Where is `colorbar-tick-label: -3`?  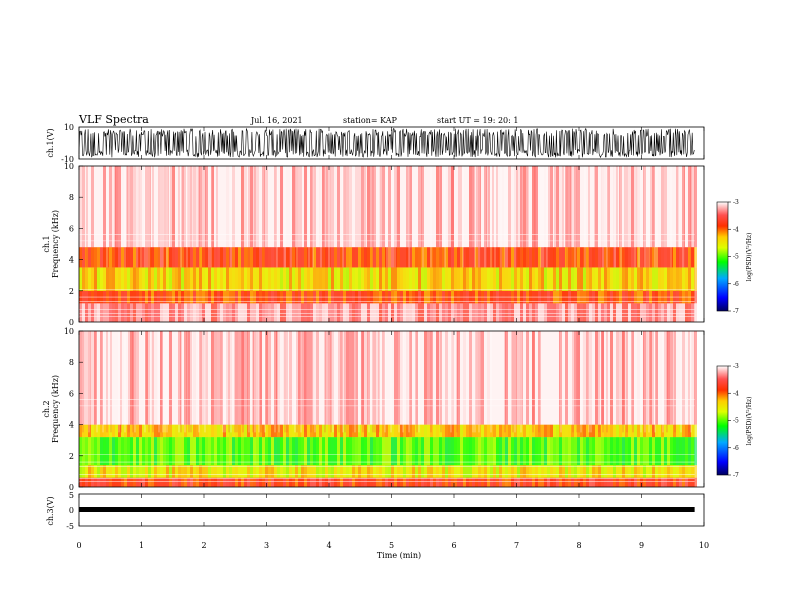
colorbar-tick-label: -3 is located at coordinates (736, 202).